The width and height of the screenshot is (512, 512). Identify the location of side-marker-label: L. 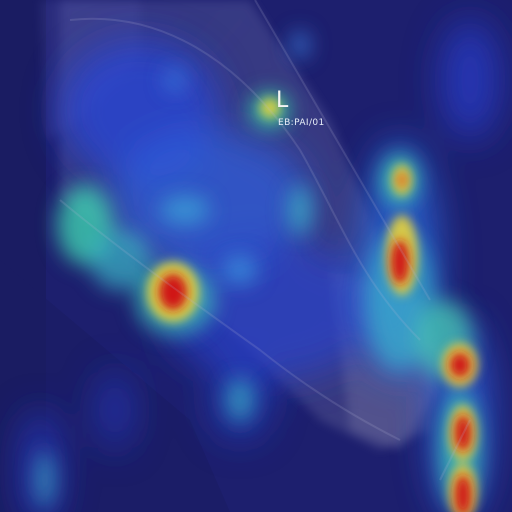
(282, 100).